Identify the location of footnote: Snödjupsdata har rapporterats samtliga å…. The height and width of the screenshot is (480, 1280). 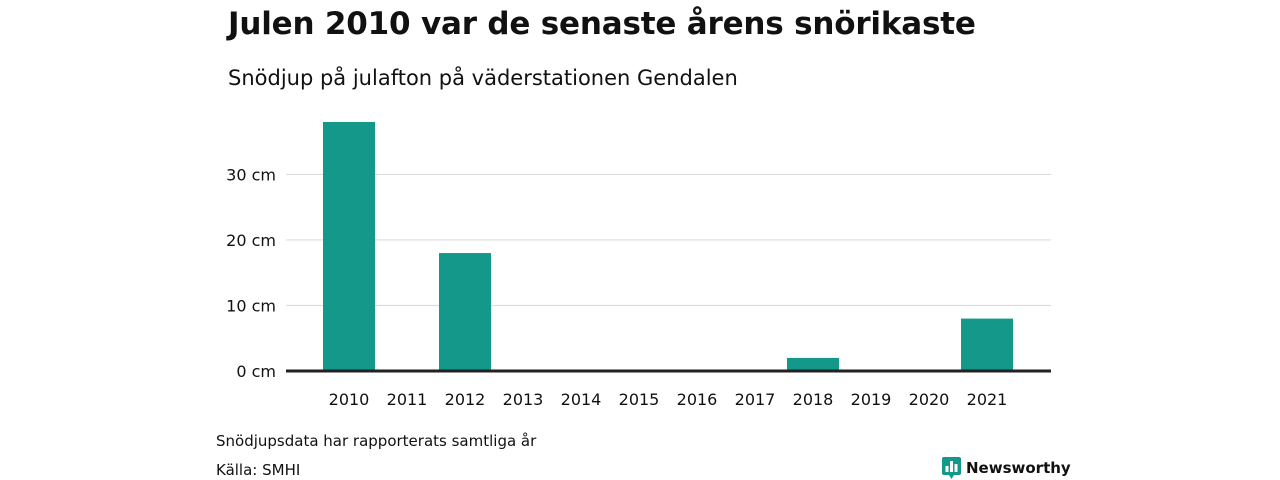
(376, 441).